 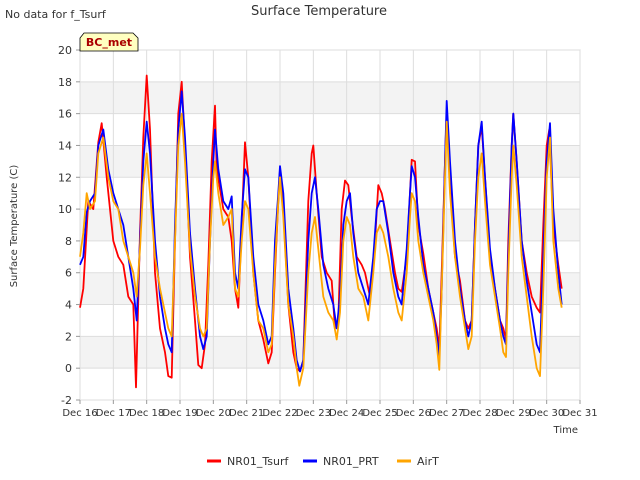 What do you see at coordinates (258, 461) in the screenshot?
I see `legend-label: NR01_Tsurf` at bounding box center [258, 461].